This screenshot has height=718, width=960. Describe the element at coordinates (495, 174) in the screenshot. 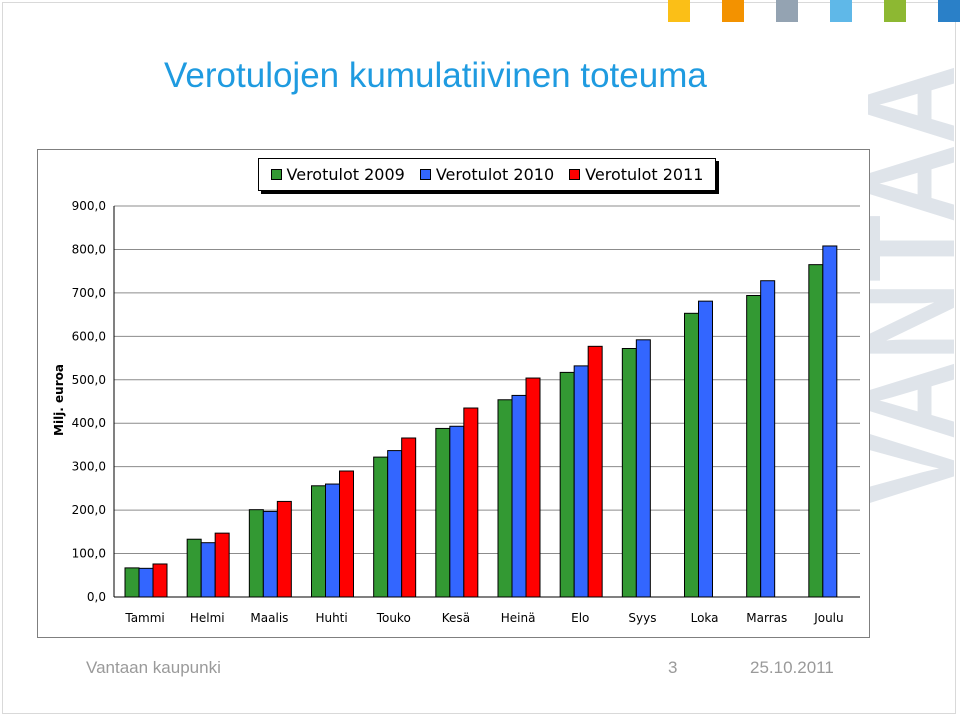

I see `legend-label: Verotulot 2010` at that location.